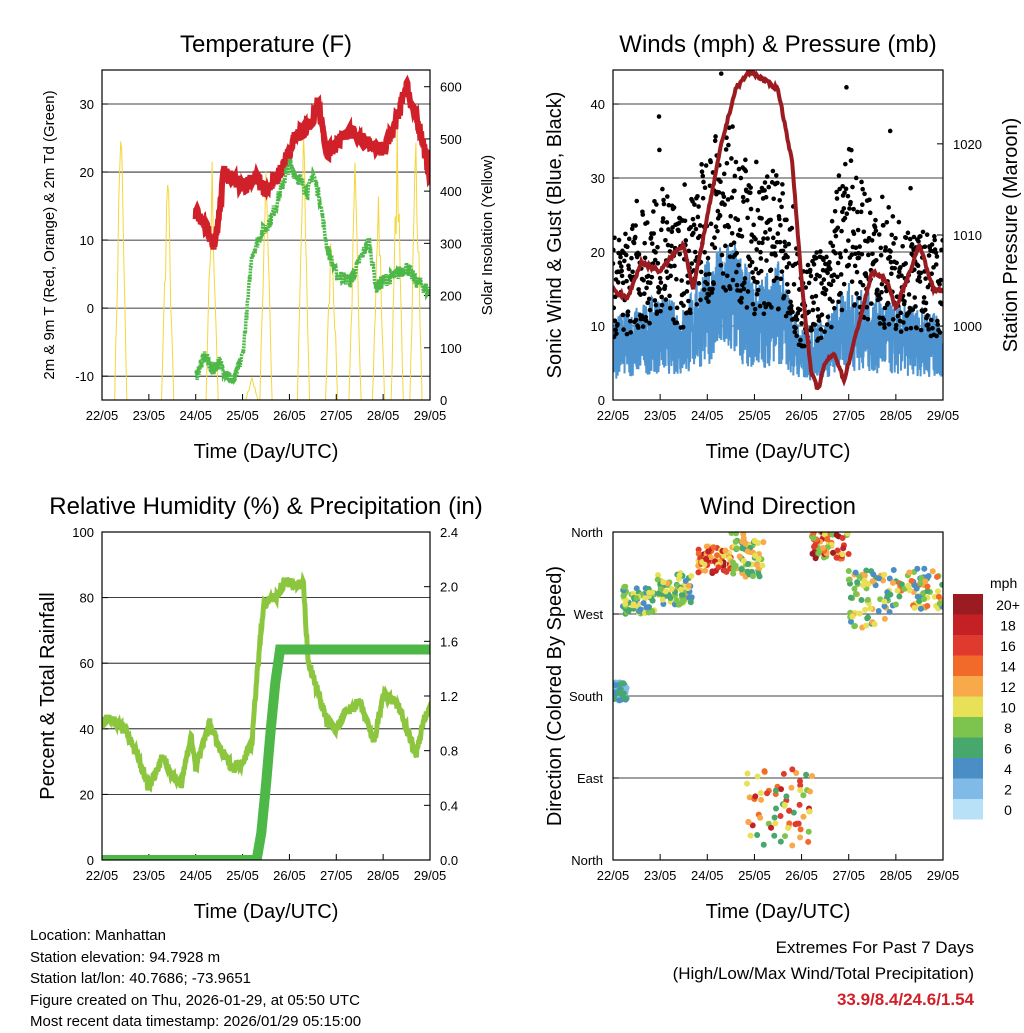 This screenshot has height=1033, width=1024. Describe the element at coordinates (754, 415) in the screenshot. I see `x-tick-label: 25/05` at that location.